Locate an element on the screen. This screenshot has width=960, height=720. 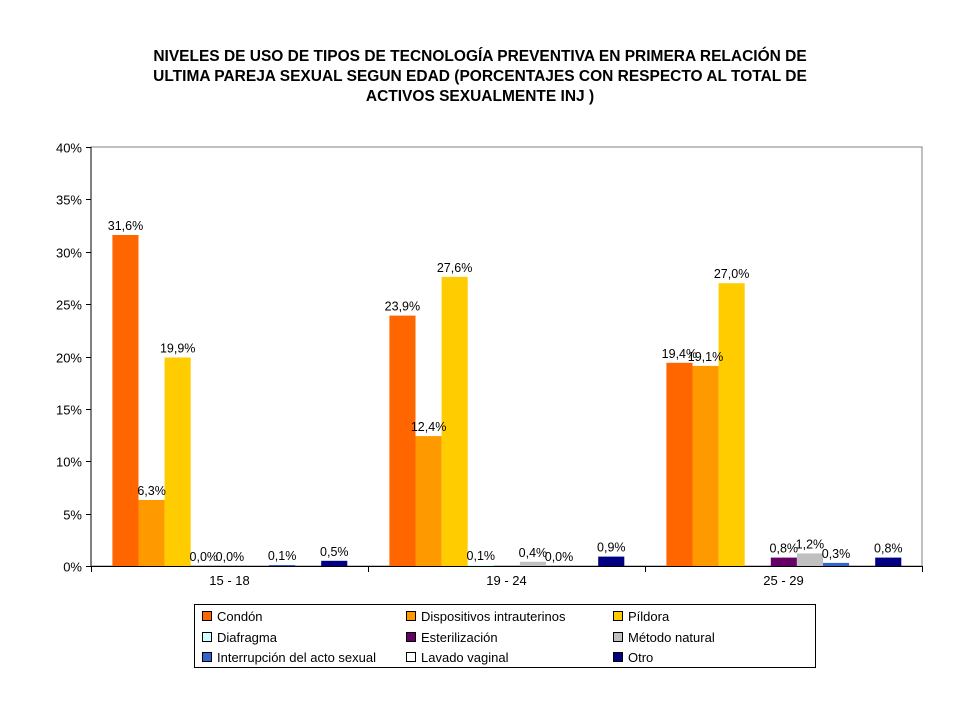
legend-item: Lavado vaginal is located at coordinates (457, 657).